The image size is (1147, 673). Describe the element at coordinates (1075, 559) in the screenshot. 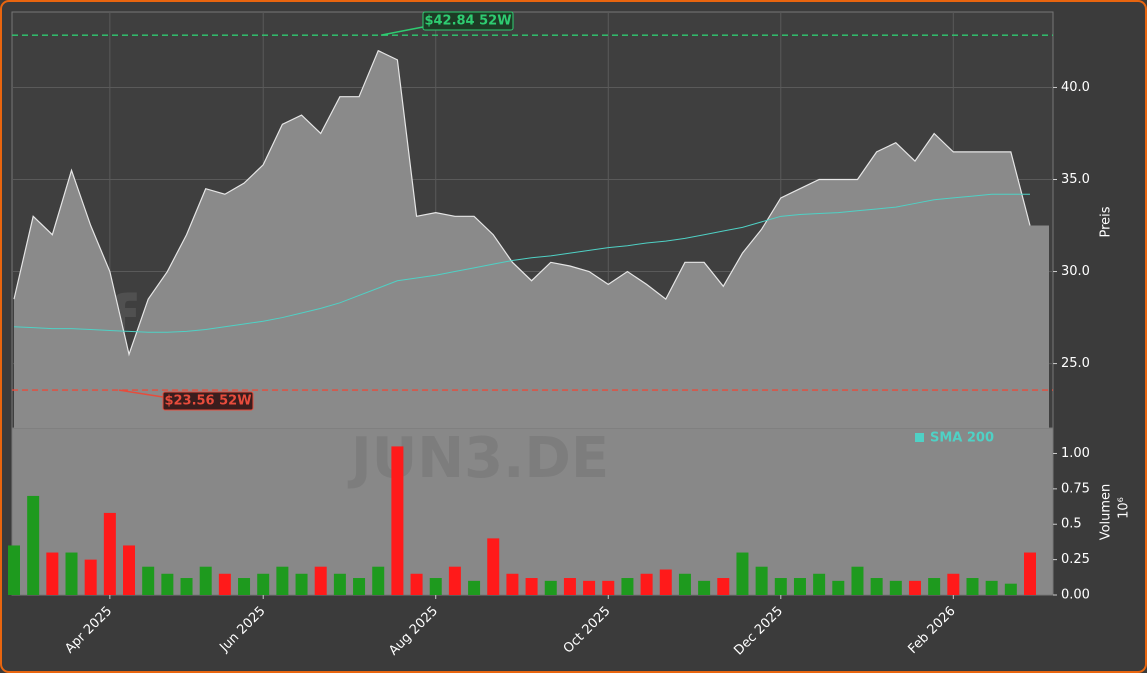

I see `y-tick-label: 0.25` at that location.